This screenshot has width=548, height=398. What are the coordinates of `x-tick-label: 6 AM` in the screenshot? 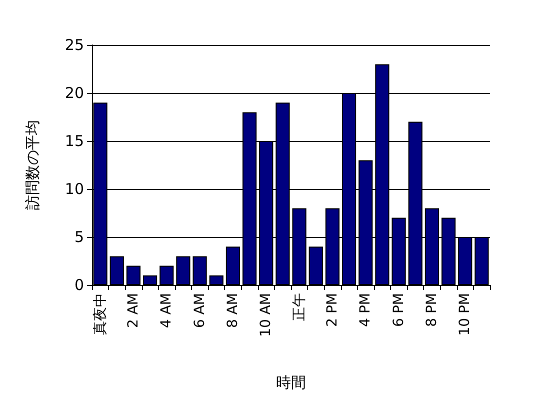 It's located at (200, 310).